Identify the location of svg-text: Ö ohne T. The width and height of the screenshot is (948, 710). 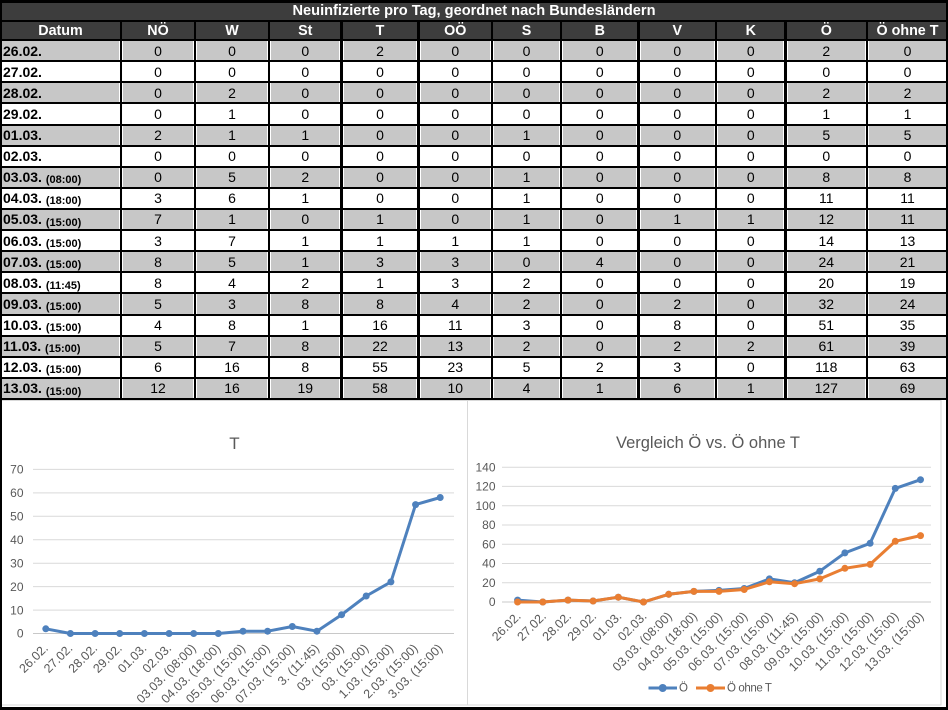
(749, 689).